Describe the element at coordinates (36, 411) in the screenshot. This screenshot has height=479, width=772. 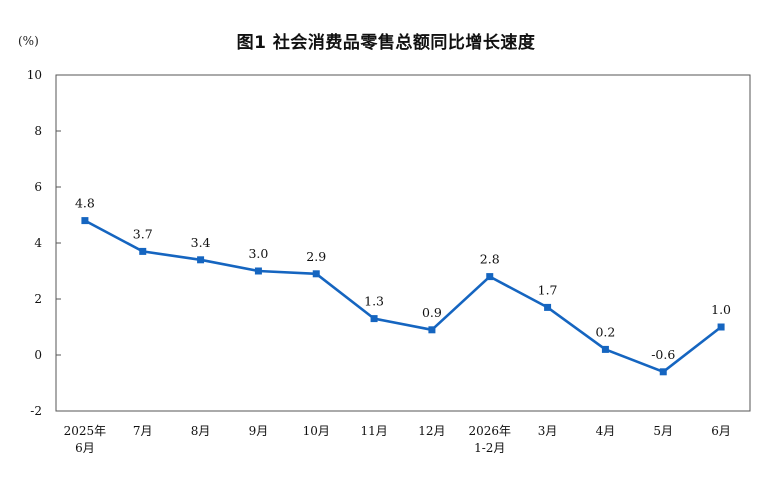
I see `y-tick-label: -2` at that location.